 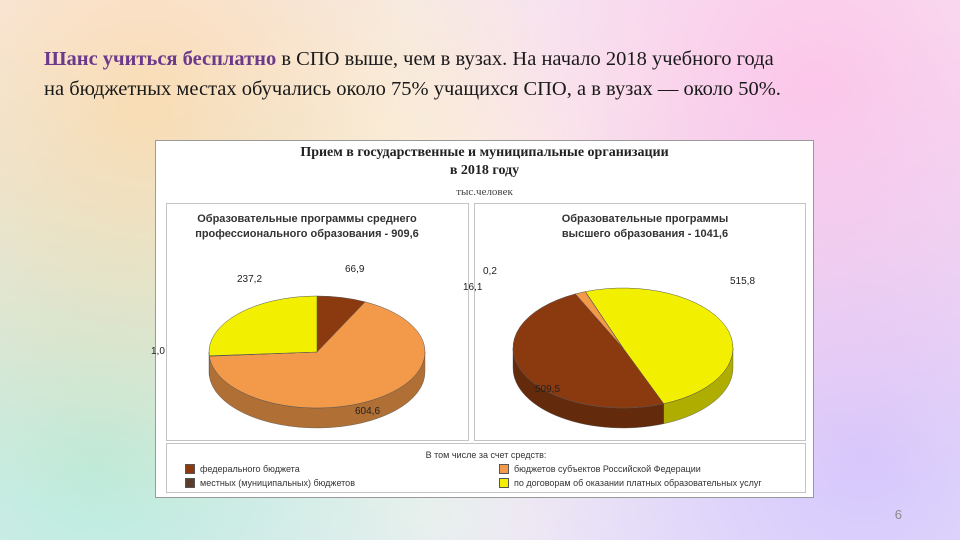 I want to click on legend-label-federal: федерального бюджета, so click(x=250, y=469).